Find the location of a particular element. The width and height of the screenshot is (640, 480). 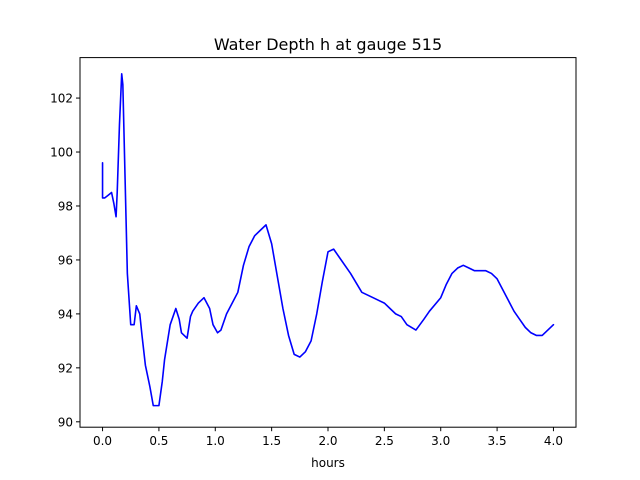

x-tick-label: 3.5 is located at coordinates (497, 441).